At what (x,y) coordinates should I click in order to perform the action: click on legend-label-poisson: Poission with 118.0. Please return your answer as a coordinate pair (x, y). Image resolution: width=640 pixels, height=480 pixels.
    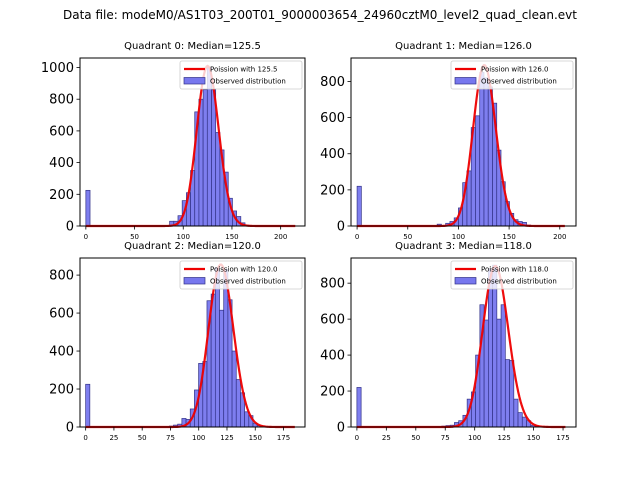
    Looking at the image, I should click on (515, 270).